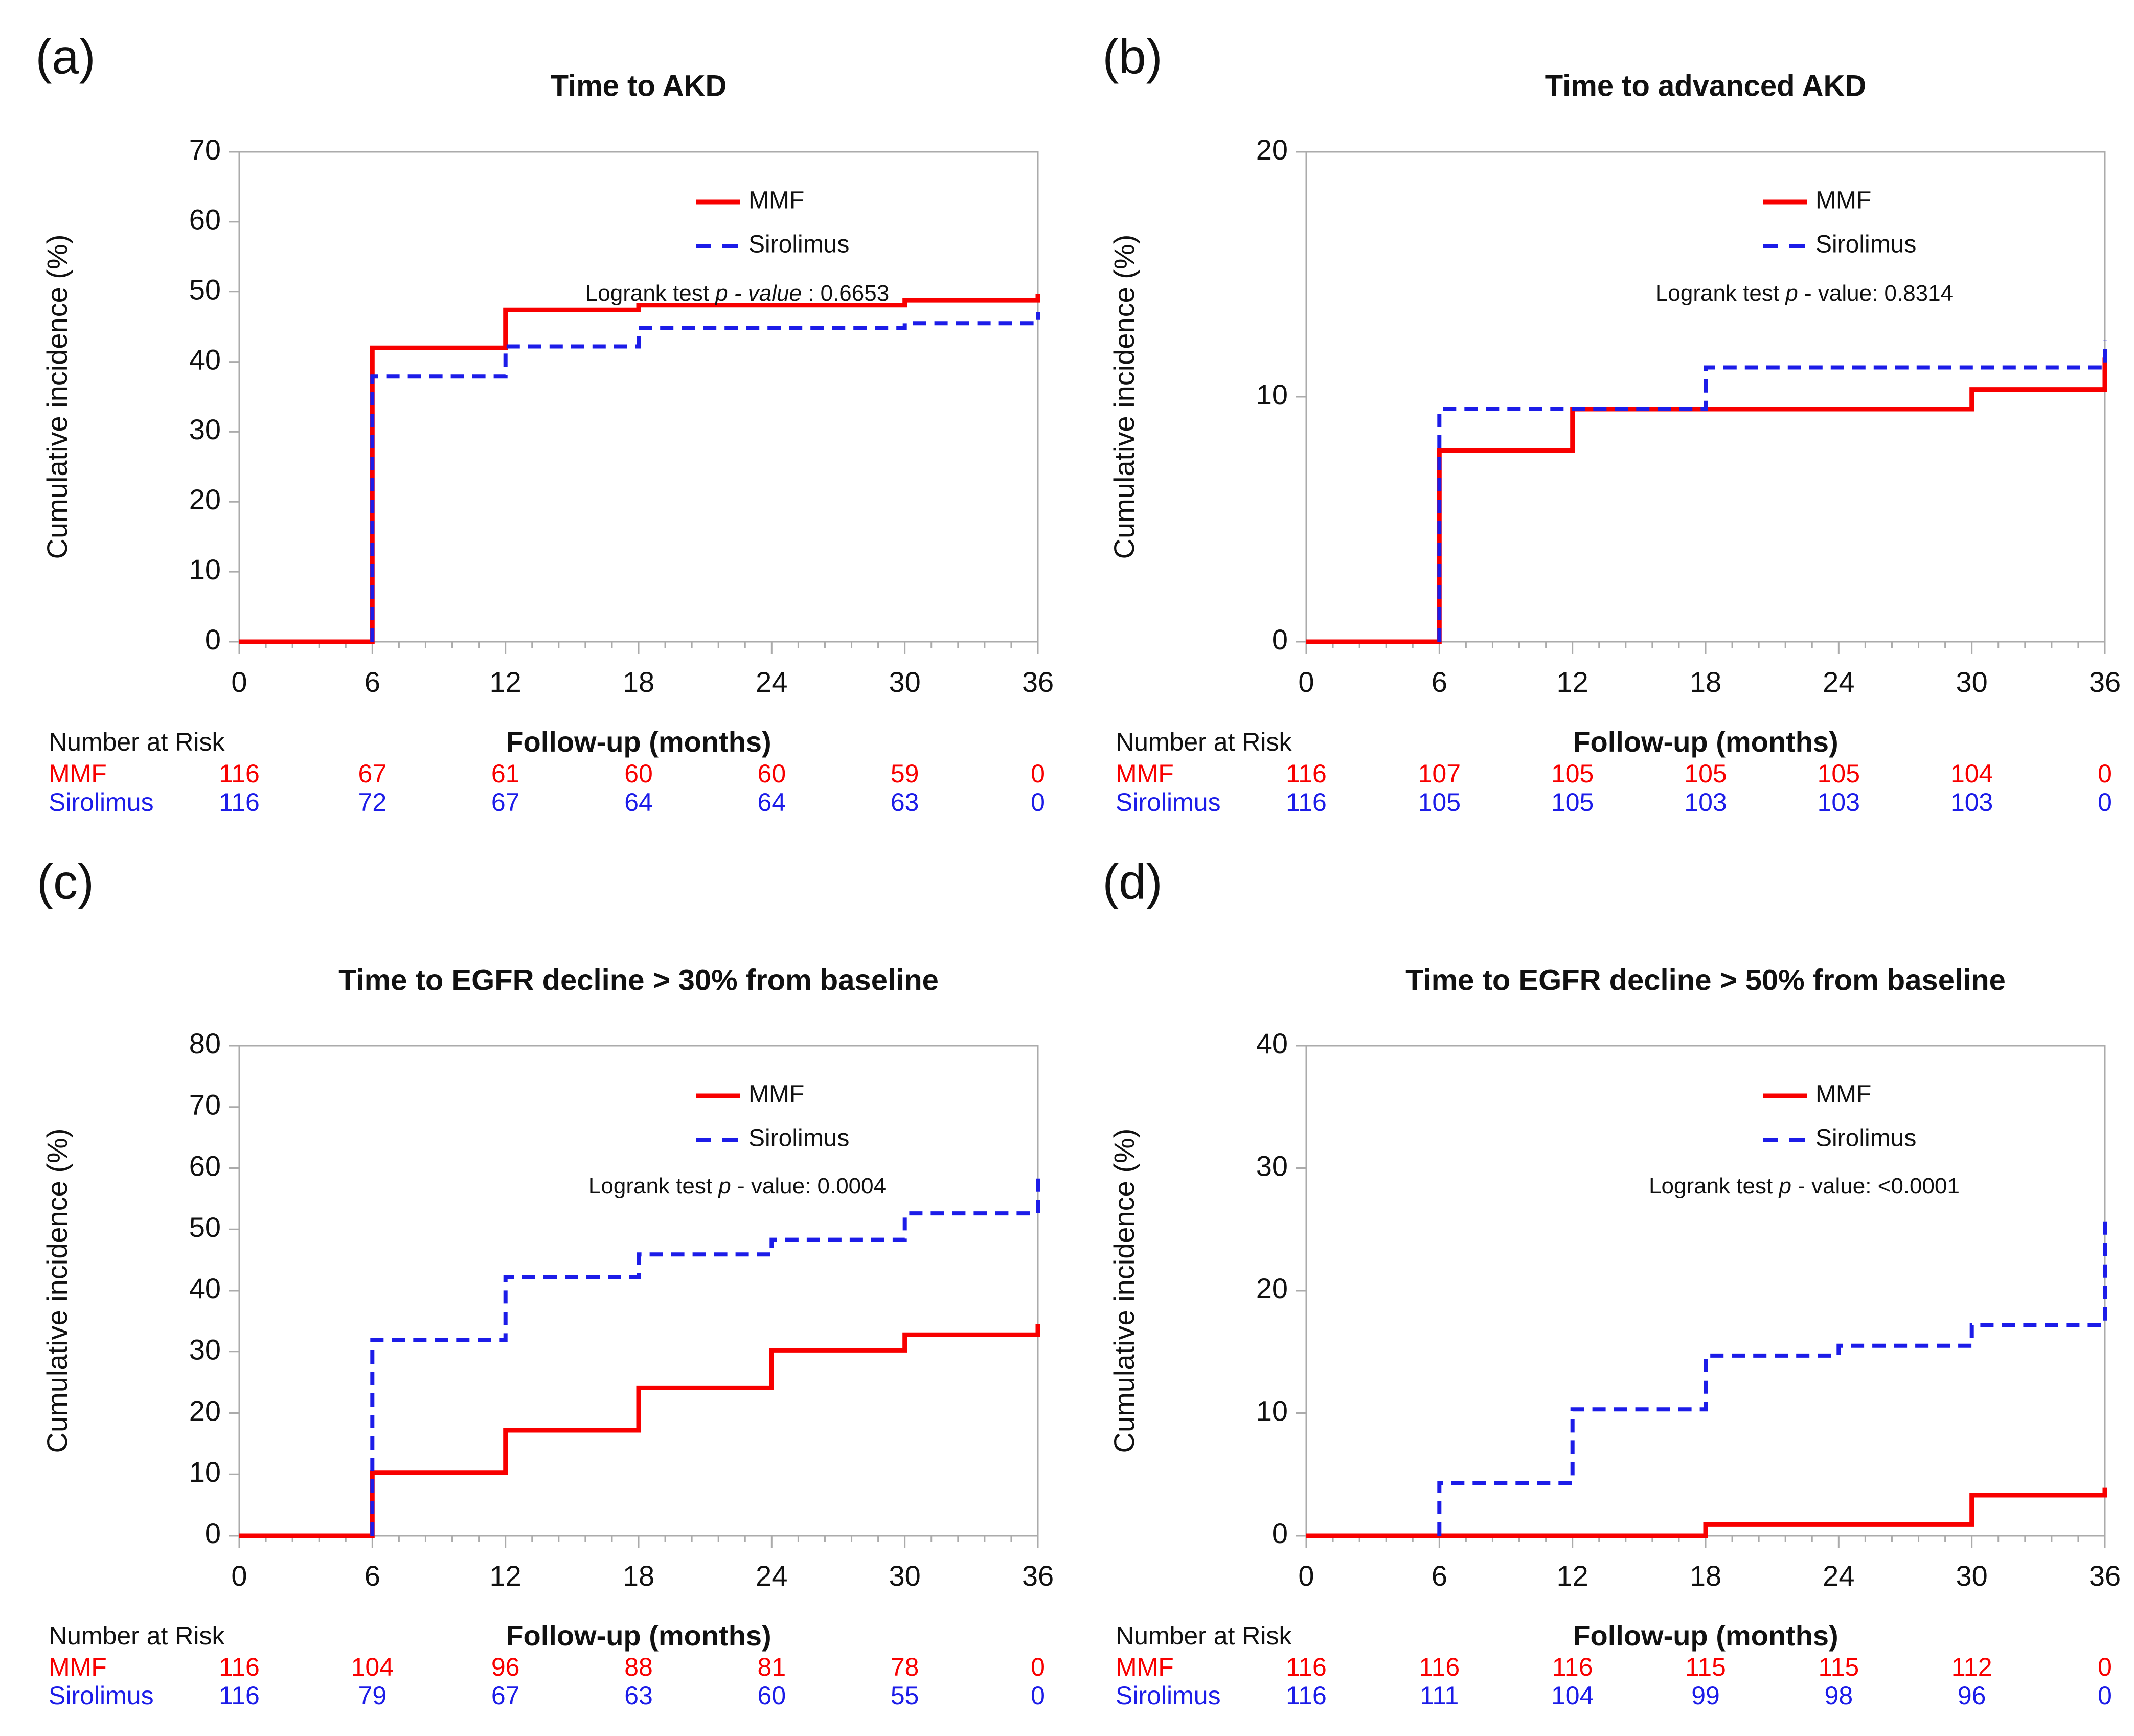 This screenshot has width=2134, height=1736. What do you see at coordinates (506, 802) in the screenshot?
I see `risk-value: 67` at bounding box center [506, 802].